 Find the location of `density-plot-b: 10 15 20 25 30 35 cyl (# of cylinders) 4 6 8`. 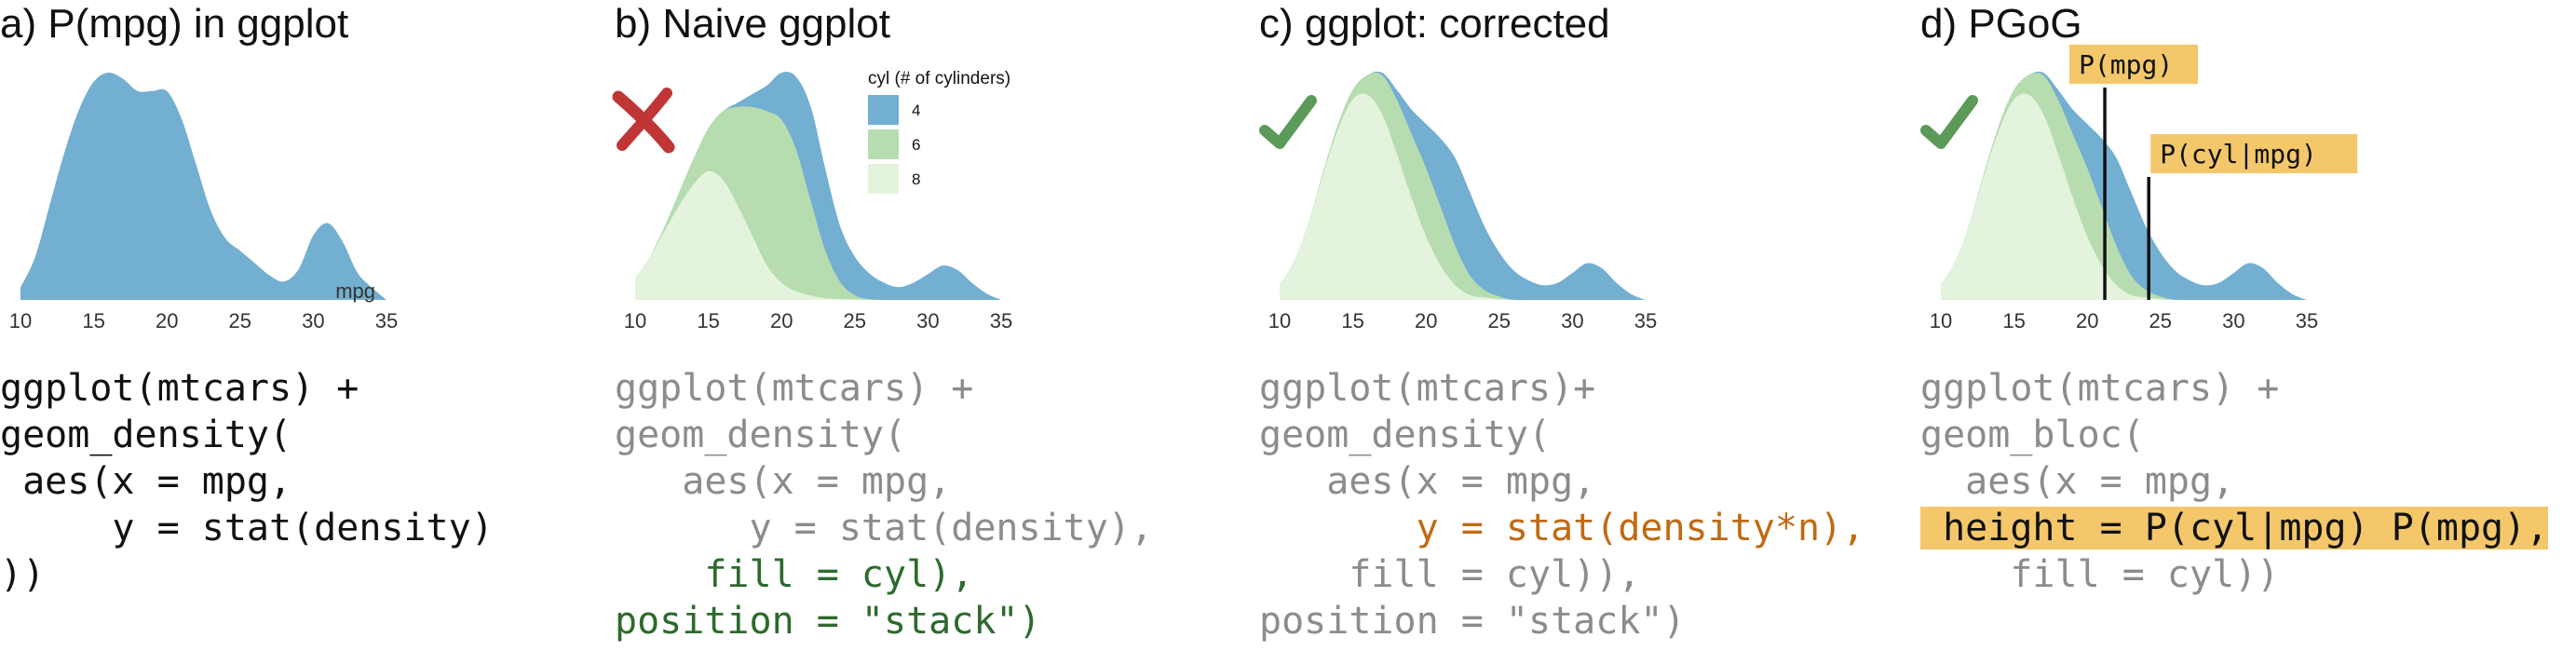

density-plot-b: 10 15 20 25 30 35 cyl (# of cylinders) 4 6 8 is located at coordinates (812, 200).